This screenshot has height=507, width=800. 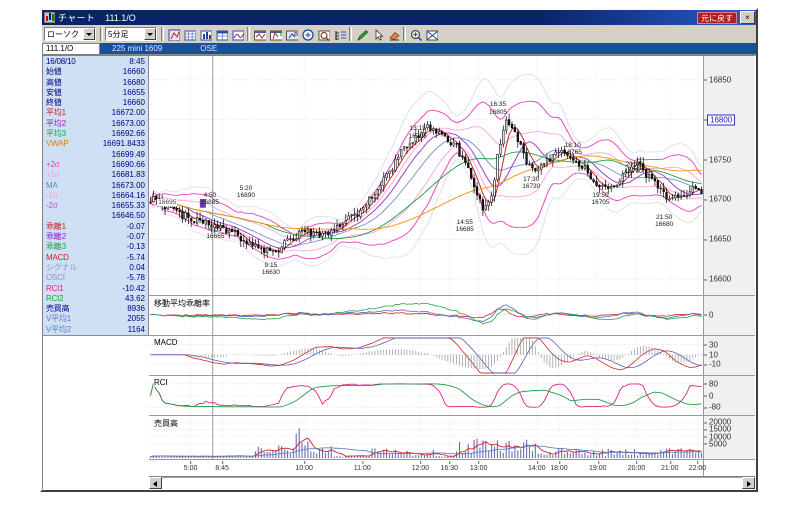 What do you see at coordinates (95, 268) in the screenshot?
I see `sidebar-row: シグナル 0.04` at bounding box center [95, 268].